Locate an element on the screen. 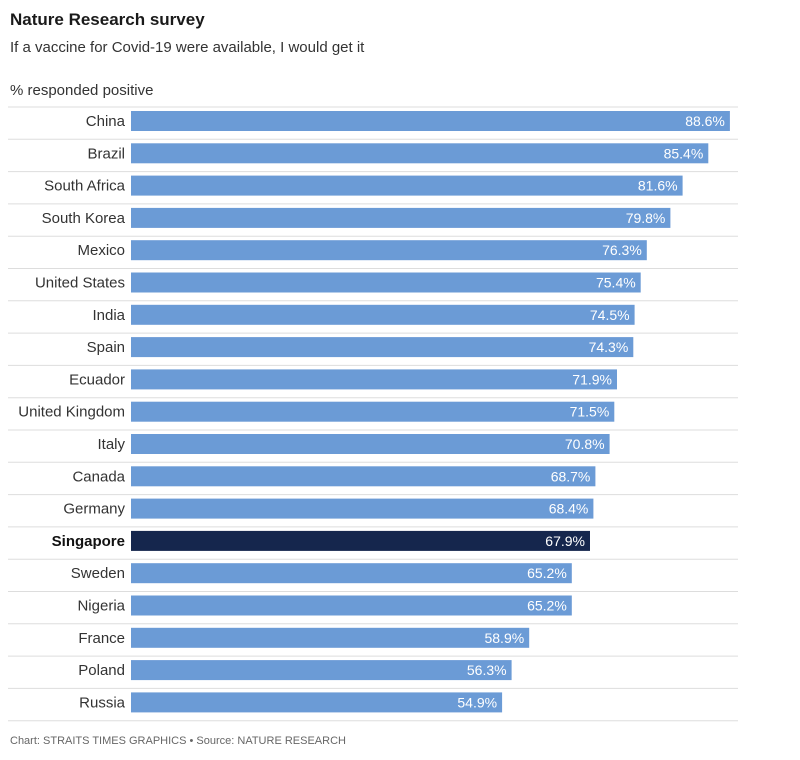 The image size is (800, 760). bar-india is located at coordinates (383, 314).